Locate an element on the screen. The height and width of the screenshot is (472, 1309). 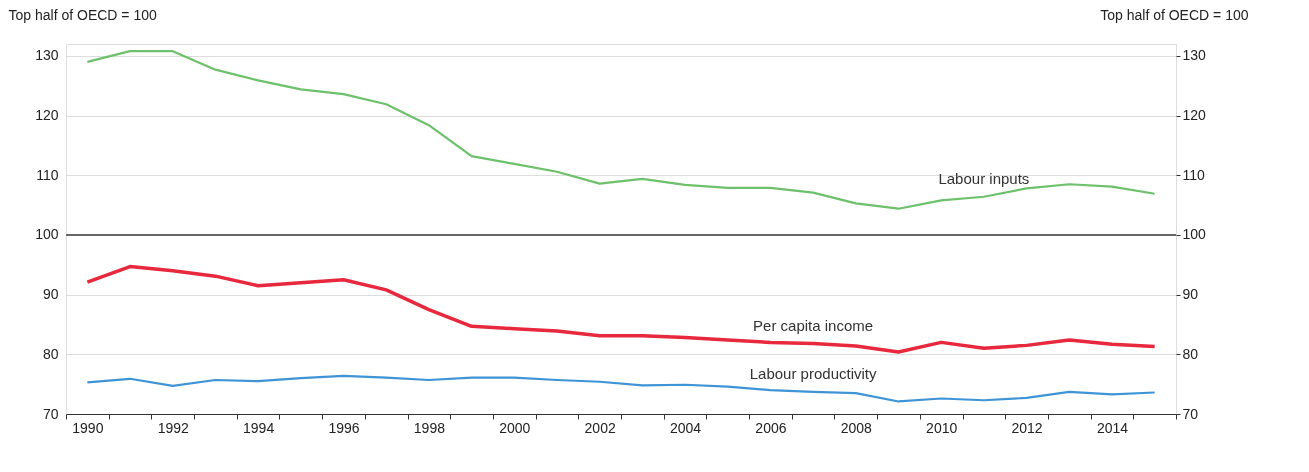
y2-tick-label: 80 is located at coordinates (1190, 353).